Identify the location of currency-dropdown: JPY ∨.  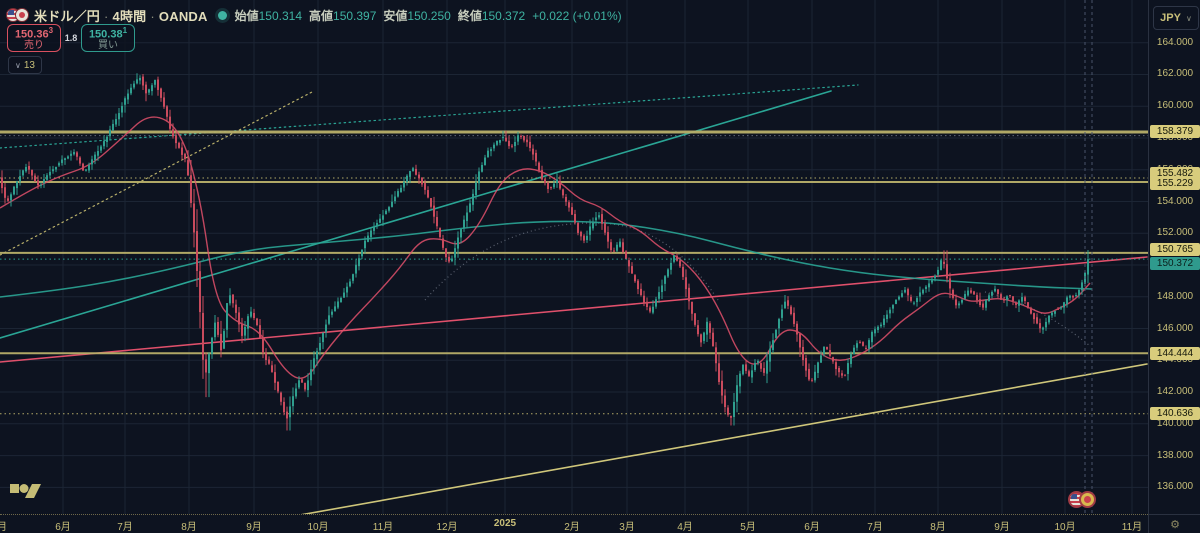
(1176, 18).